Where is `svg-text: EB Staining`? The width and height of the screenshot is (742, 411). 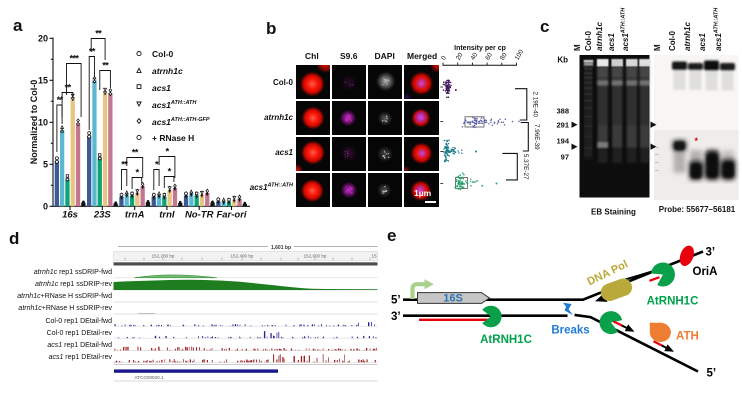
svg-text: EB Staining is located at coordinates (613, 212).